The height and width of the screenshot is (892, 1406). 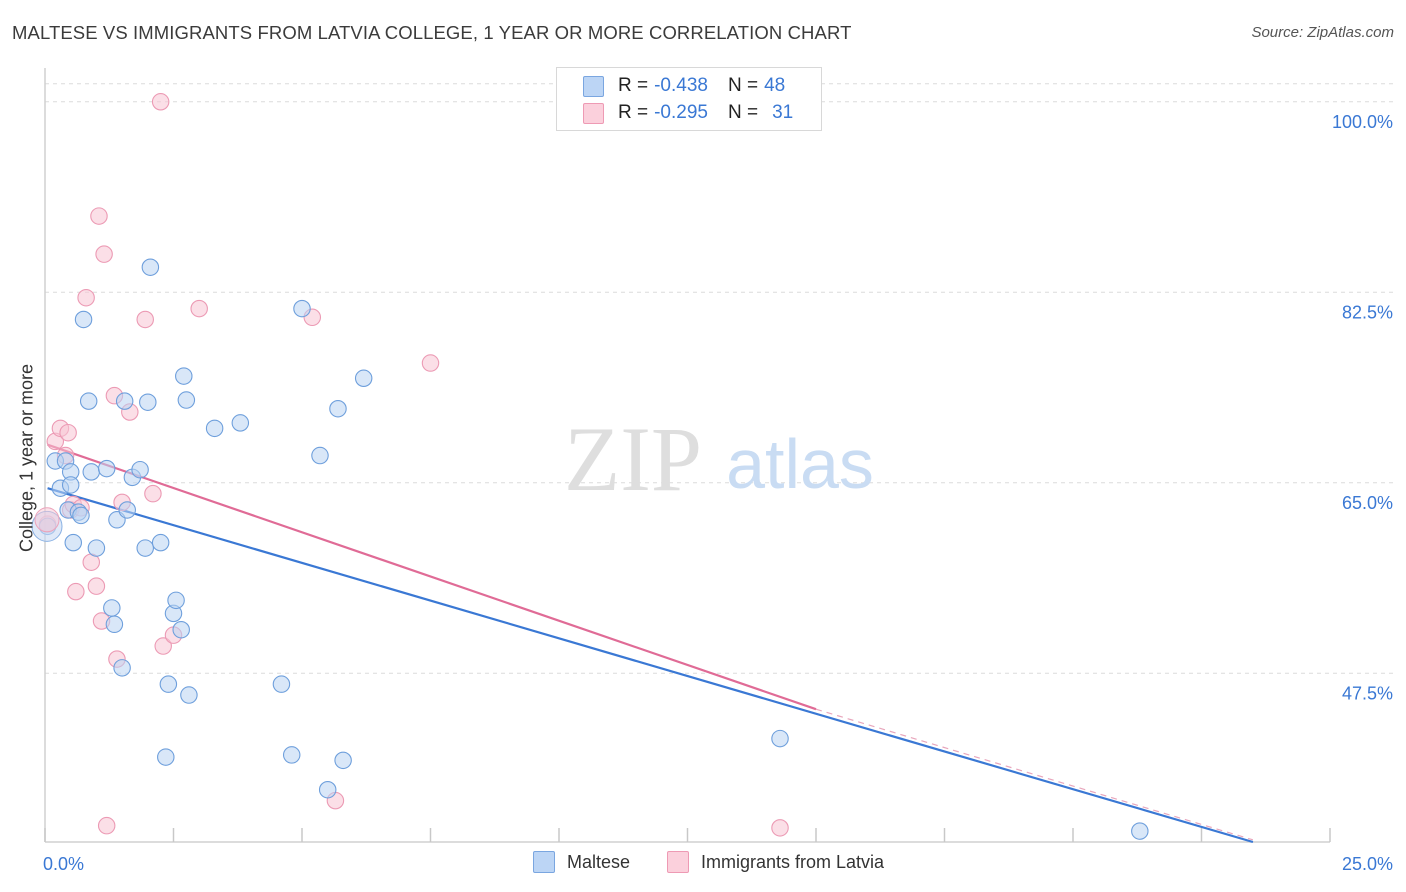 What do you see at coordinates (681, 112) in the screenshot?
I see `legend-r-value: -0.295` at bounding box center [681, 112].